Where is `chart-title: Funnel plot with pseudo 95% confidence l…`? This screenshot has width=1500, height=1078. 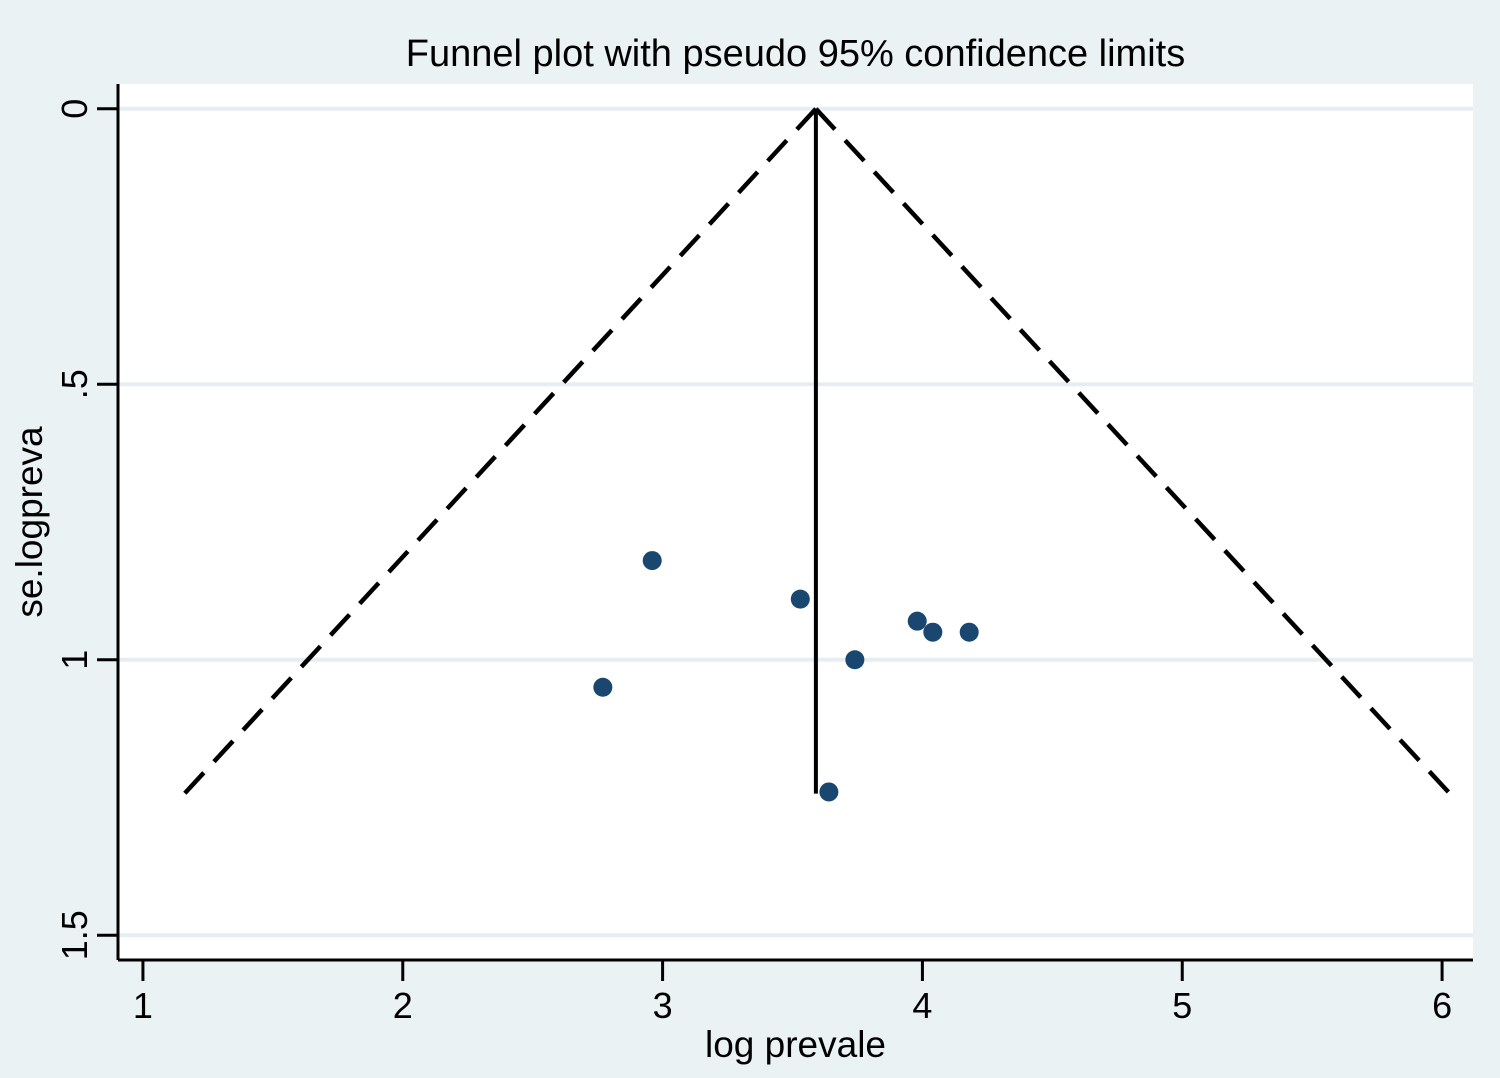 chart-title: Funnel plot with pseudo 95% confidence l… is located at coordinates (795, 54).